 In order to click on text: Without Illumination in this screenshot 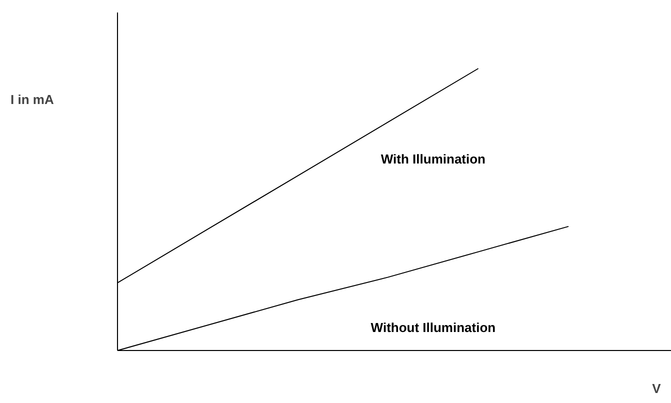, I will do `click(433, 328)`.